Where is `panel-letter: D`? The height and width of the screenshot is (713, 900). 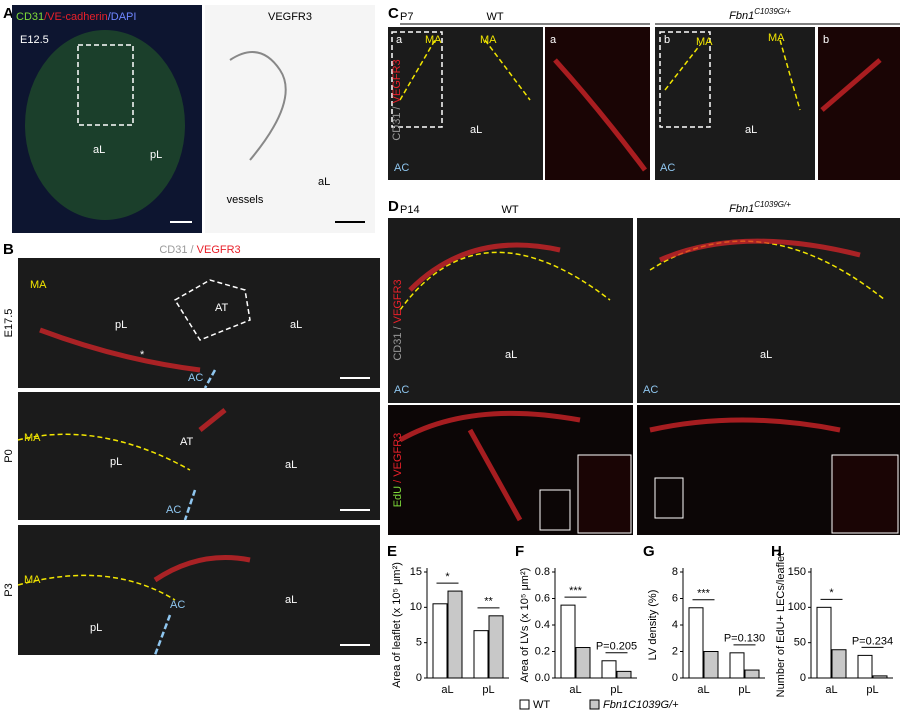
panel-letter: D is located at coordinates (393, 206).